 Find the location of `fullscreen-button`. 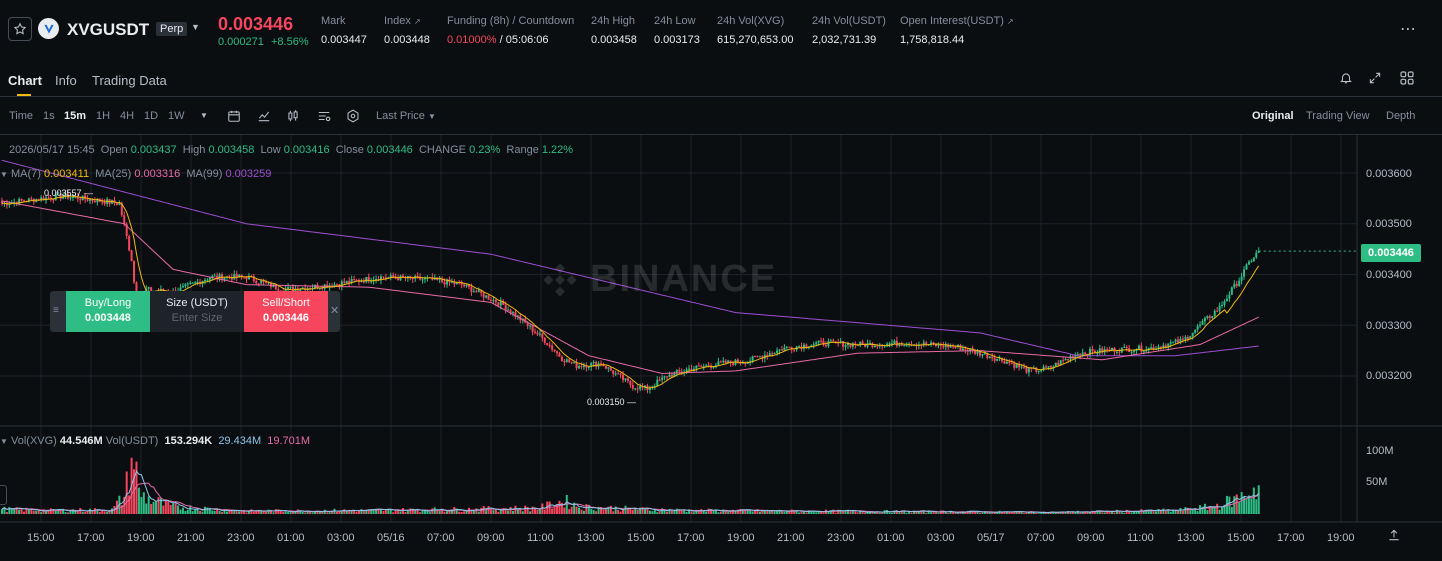

fullscreen-button is located at coordinates (1375, 78).